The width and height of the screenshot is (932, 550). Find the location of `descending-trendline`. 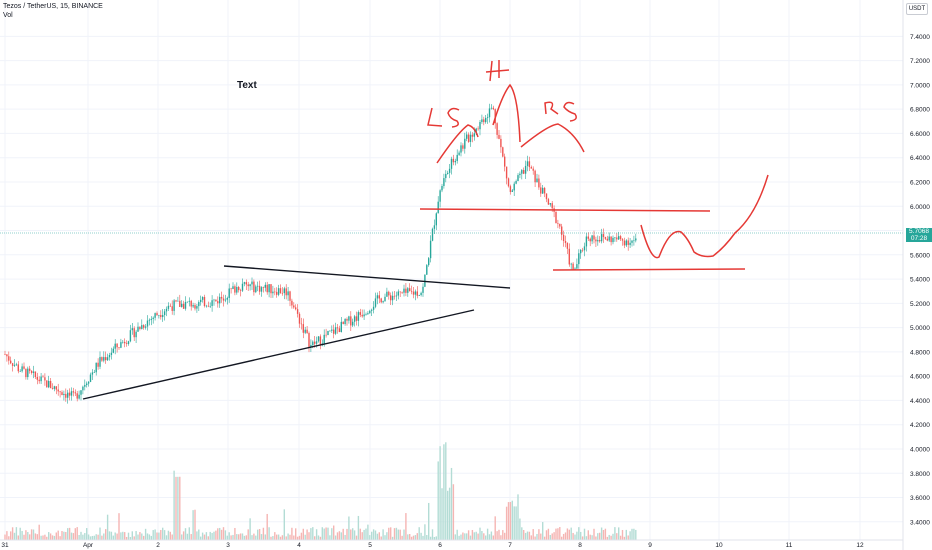

descending-trendline is located at coordinates (367, 277).